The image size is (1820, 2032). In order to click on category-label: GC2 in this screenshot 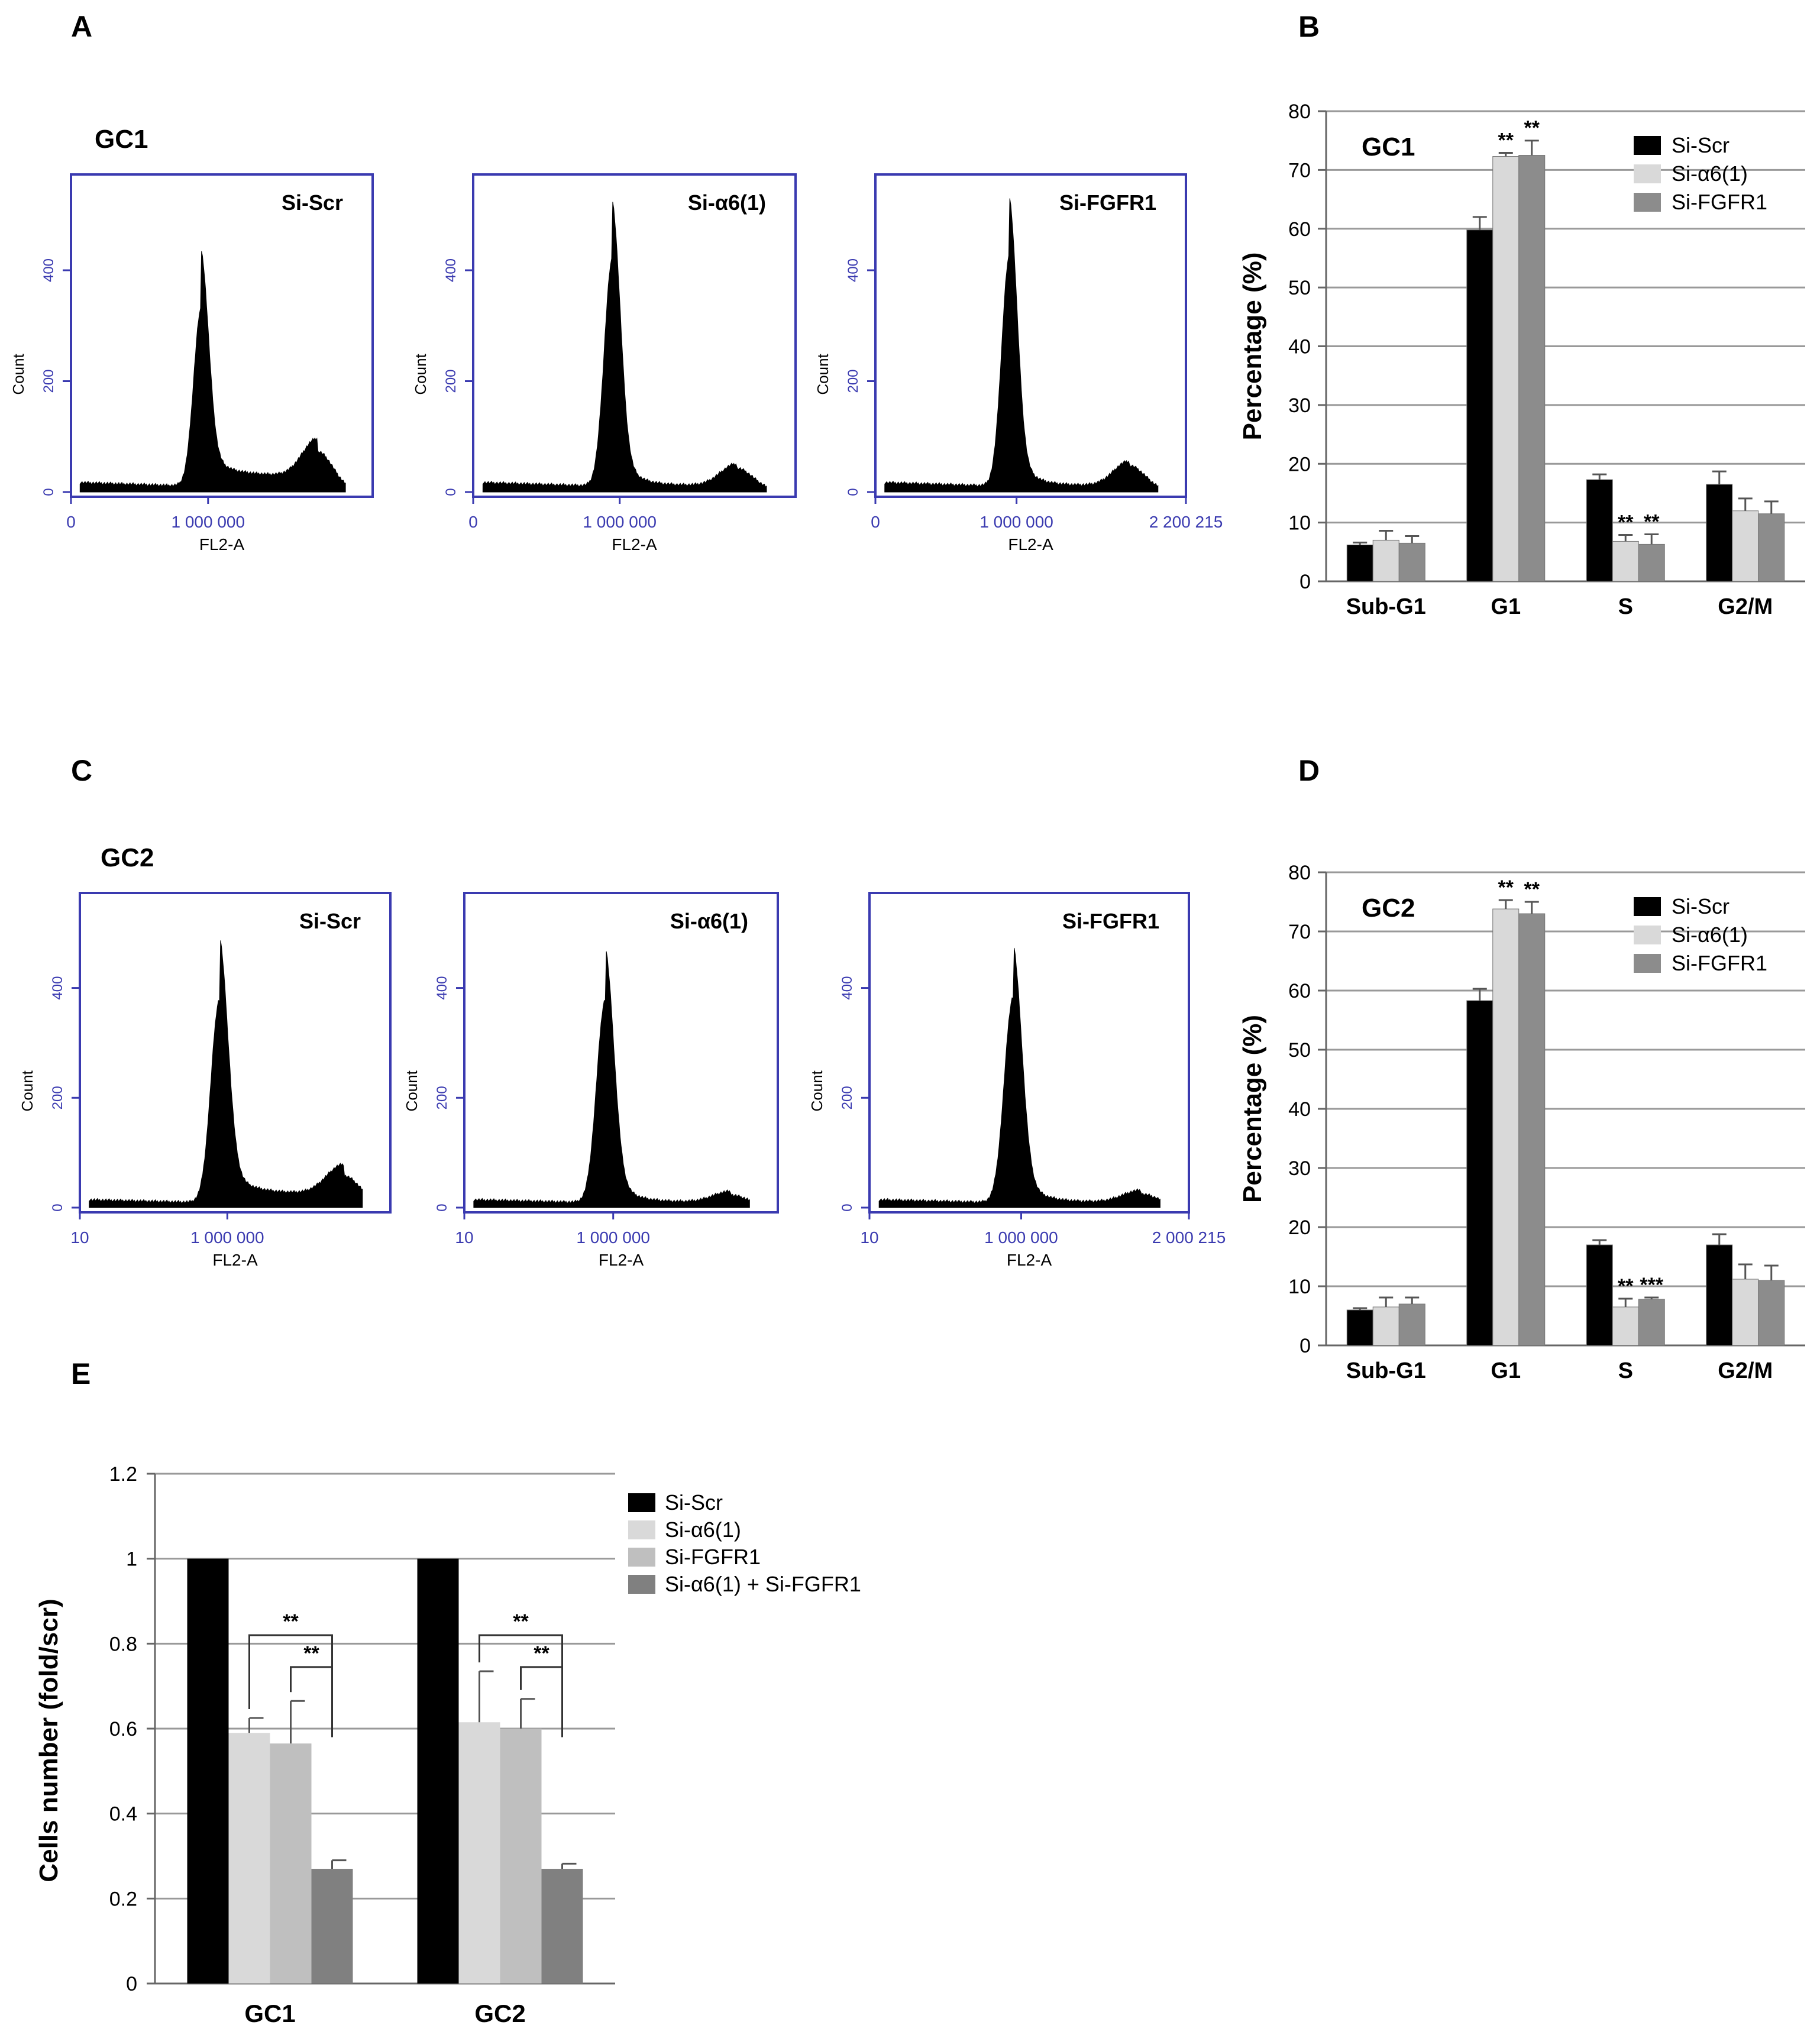, I will do `click(499, 2013)`.